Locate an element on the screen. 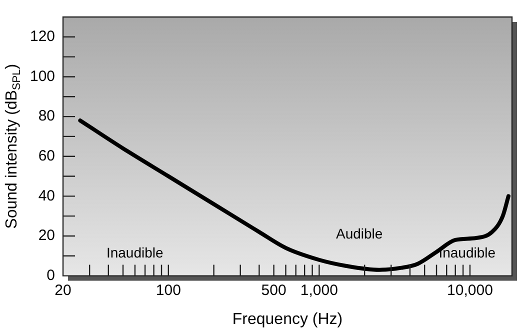  x-axis-title: Frequency (Hz) is located at coordinates (287, 319).